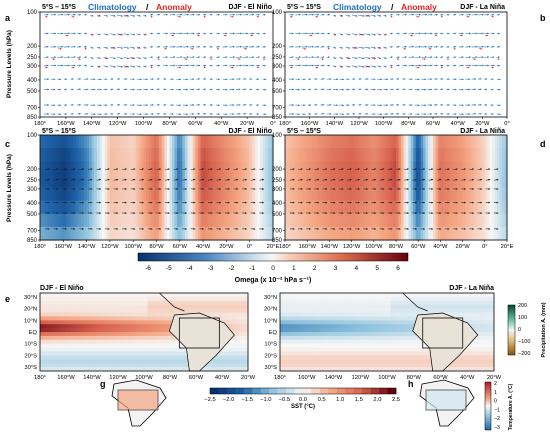 The width and height of the screenshot is (550, 438). I want to click on omega-tick-label: 4, so click(357, 268).